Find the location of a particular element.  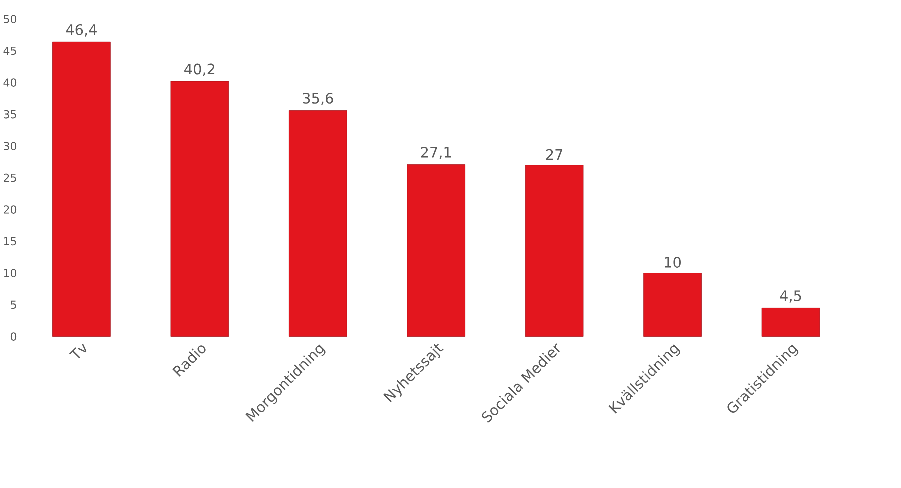

y-tick-label: 15 is located at coordinates (10, 241).